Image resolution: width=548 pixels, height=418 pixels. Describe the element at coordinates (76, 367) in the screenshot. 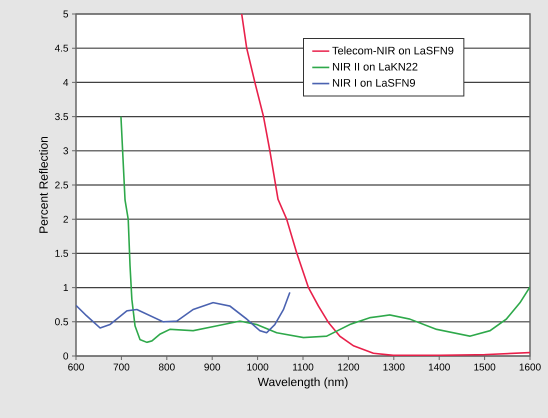

I see `x-tick-label: 600` at that location.